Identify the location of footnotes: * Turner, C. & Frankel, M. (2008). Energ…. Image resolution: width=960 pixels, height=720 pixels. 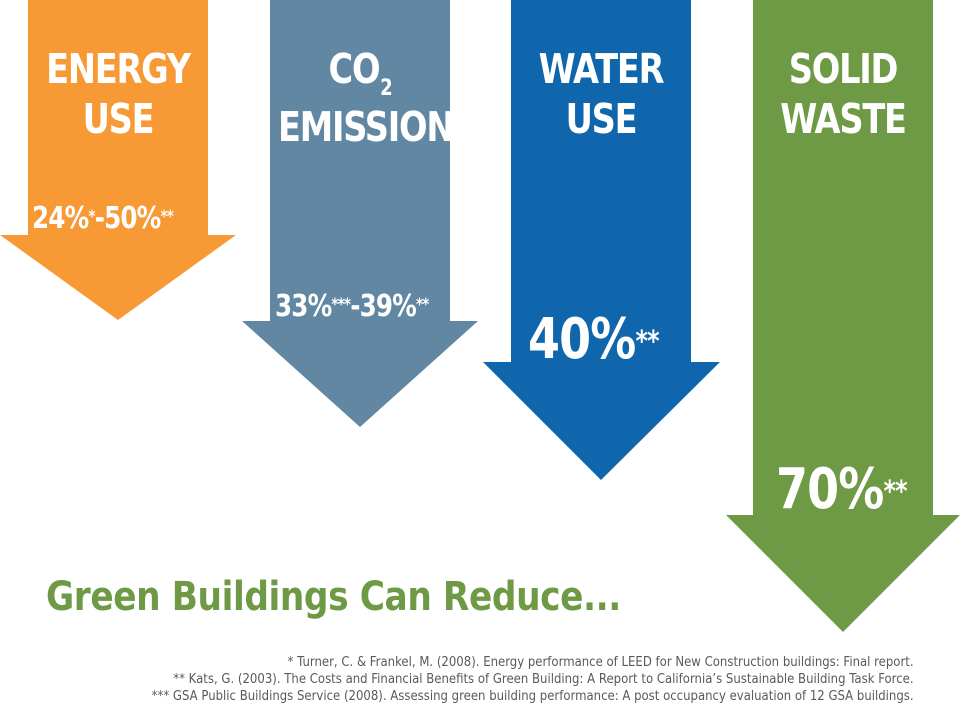
(533, 679).